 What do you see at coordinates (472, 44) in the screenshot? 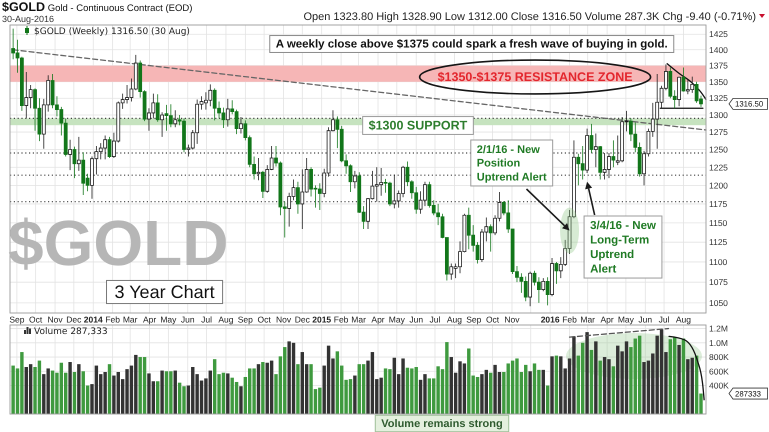
I see `annotation: A weekly close above $1375 could spark a fresh wave of buying in gold.` at bounding box center [472, 44].